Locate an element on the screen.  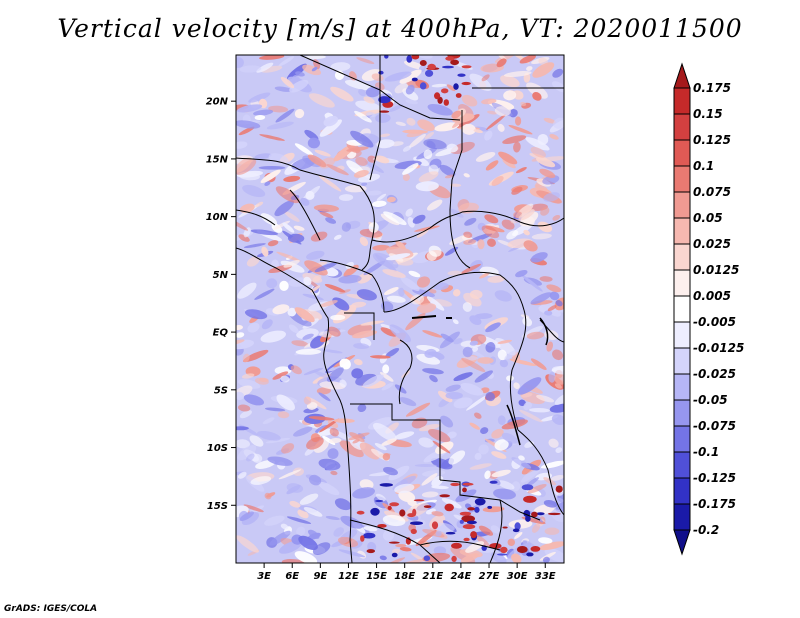
colorbar-label: -0.0125 is located at coordinates (718, 348).